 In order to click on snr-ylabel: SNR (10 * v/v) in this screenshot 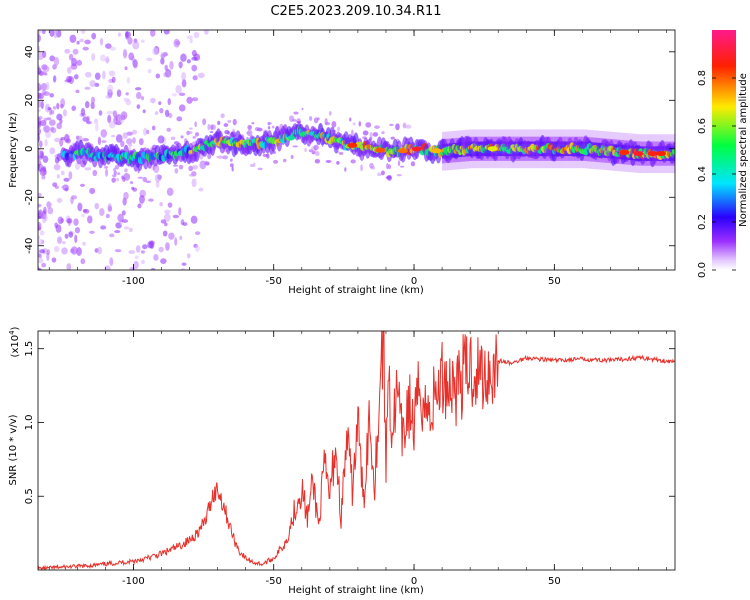, I will do `click(13, 449)`.